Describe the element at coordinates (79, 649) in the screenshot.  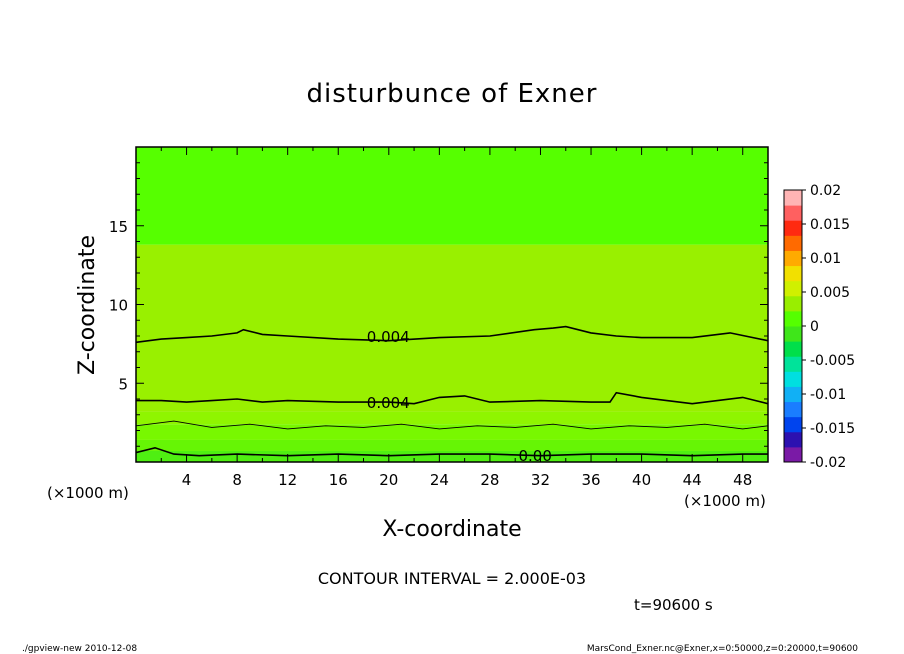
I see `footer-left: ./gpview-new 2010-12-08` at that location.